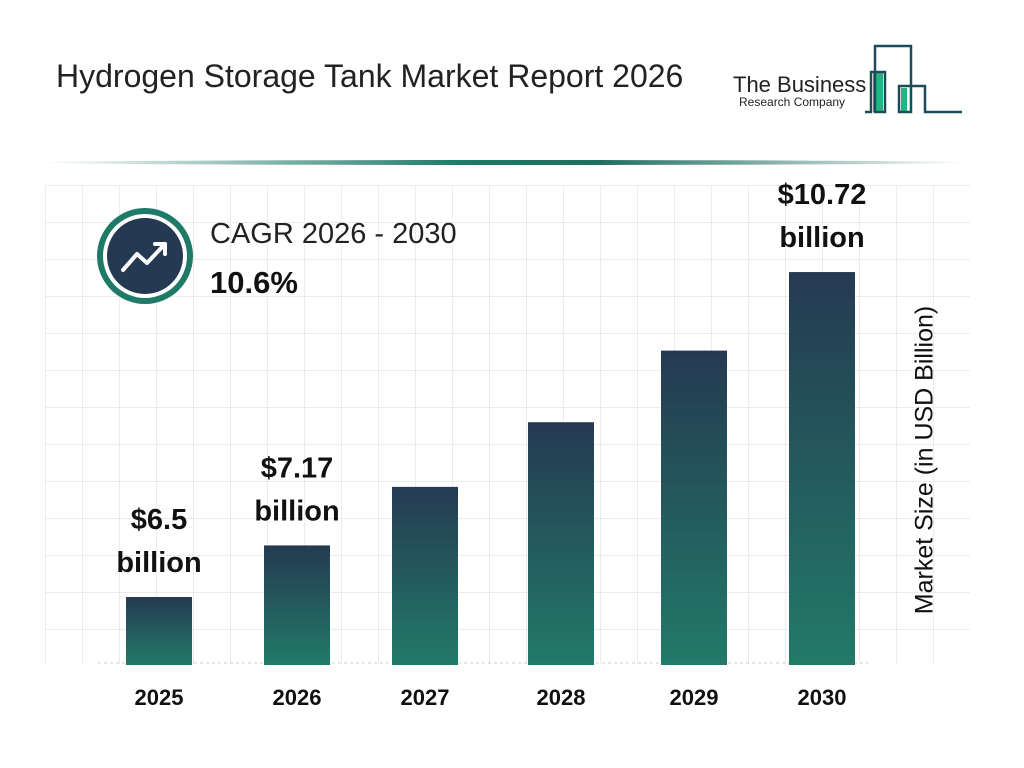 This screenshot has width=1024, height=768. What do you see at coordinates (822, 697) in the screenshot?
I see `x-tick-label: 2030` at bounding box center [822, 697].